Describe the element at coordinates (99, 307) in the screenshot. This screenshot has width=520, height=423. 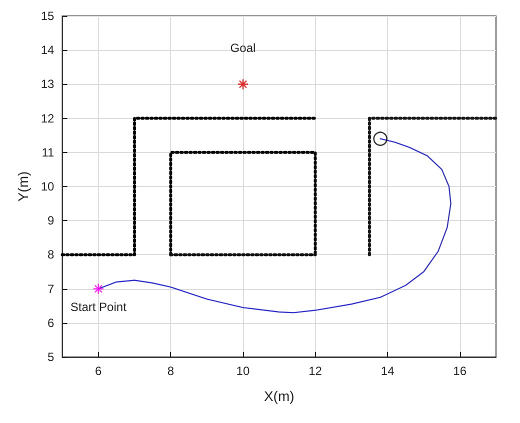
I see `annotation: Start Point` at that location.